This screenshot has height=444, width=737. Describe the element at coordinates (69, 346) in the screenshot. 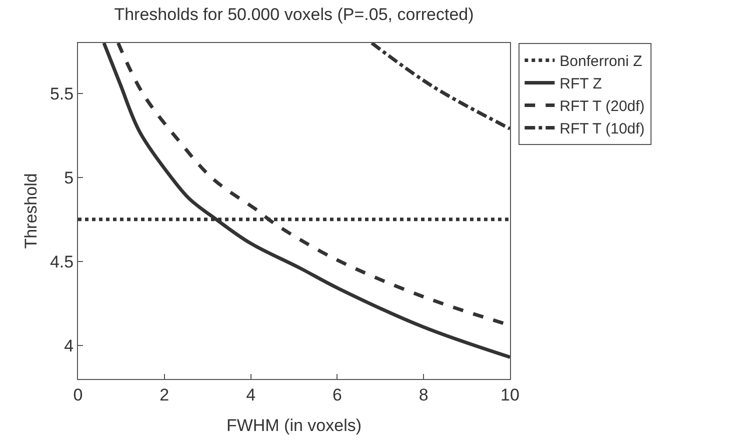

I see `y-tick-label: 4` at that location.